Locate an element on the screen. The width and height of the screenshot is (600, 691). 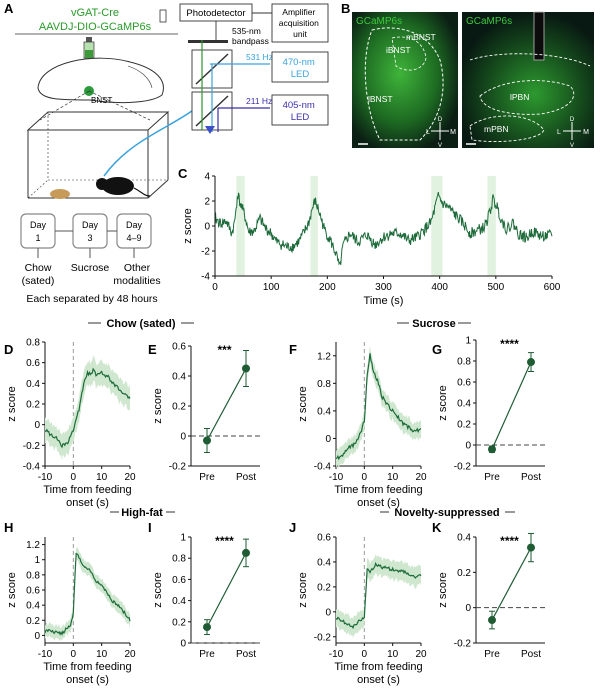
panel-label-j: J is located at coordinates (292, 527).